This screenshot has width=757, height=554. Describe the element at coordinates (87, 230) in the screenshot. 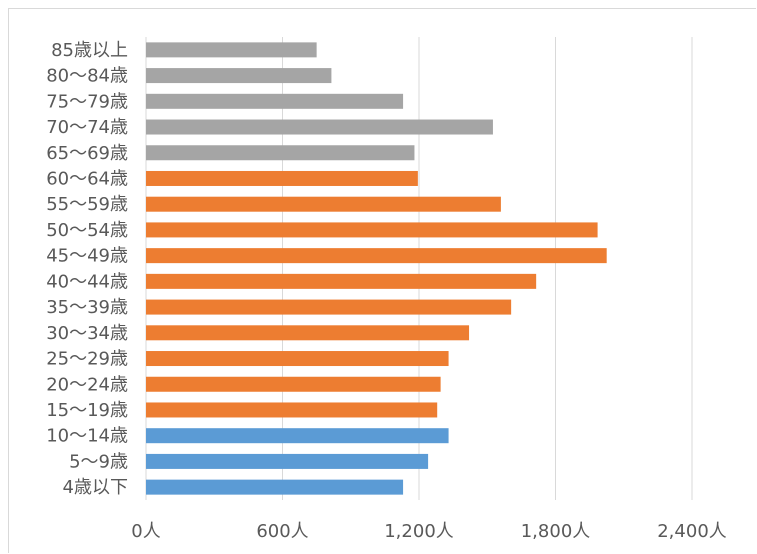

I see `category-label-7: 50～54歳` at that location.